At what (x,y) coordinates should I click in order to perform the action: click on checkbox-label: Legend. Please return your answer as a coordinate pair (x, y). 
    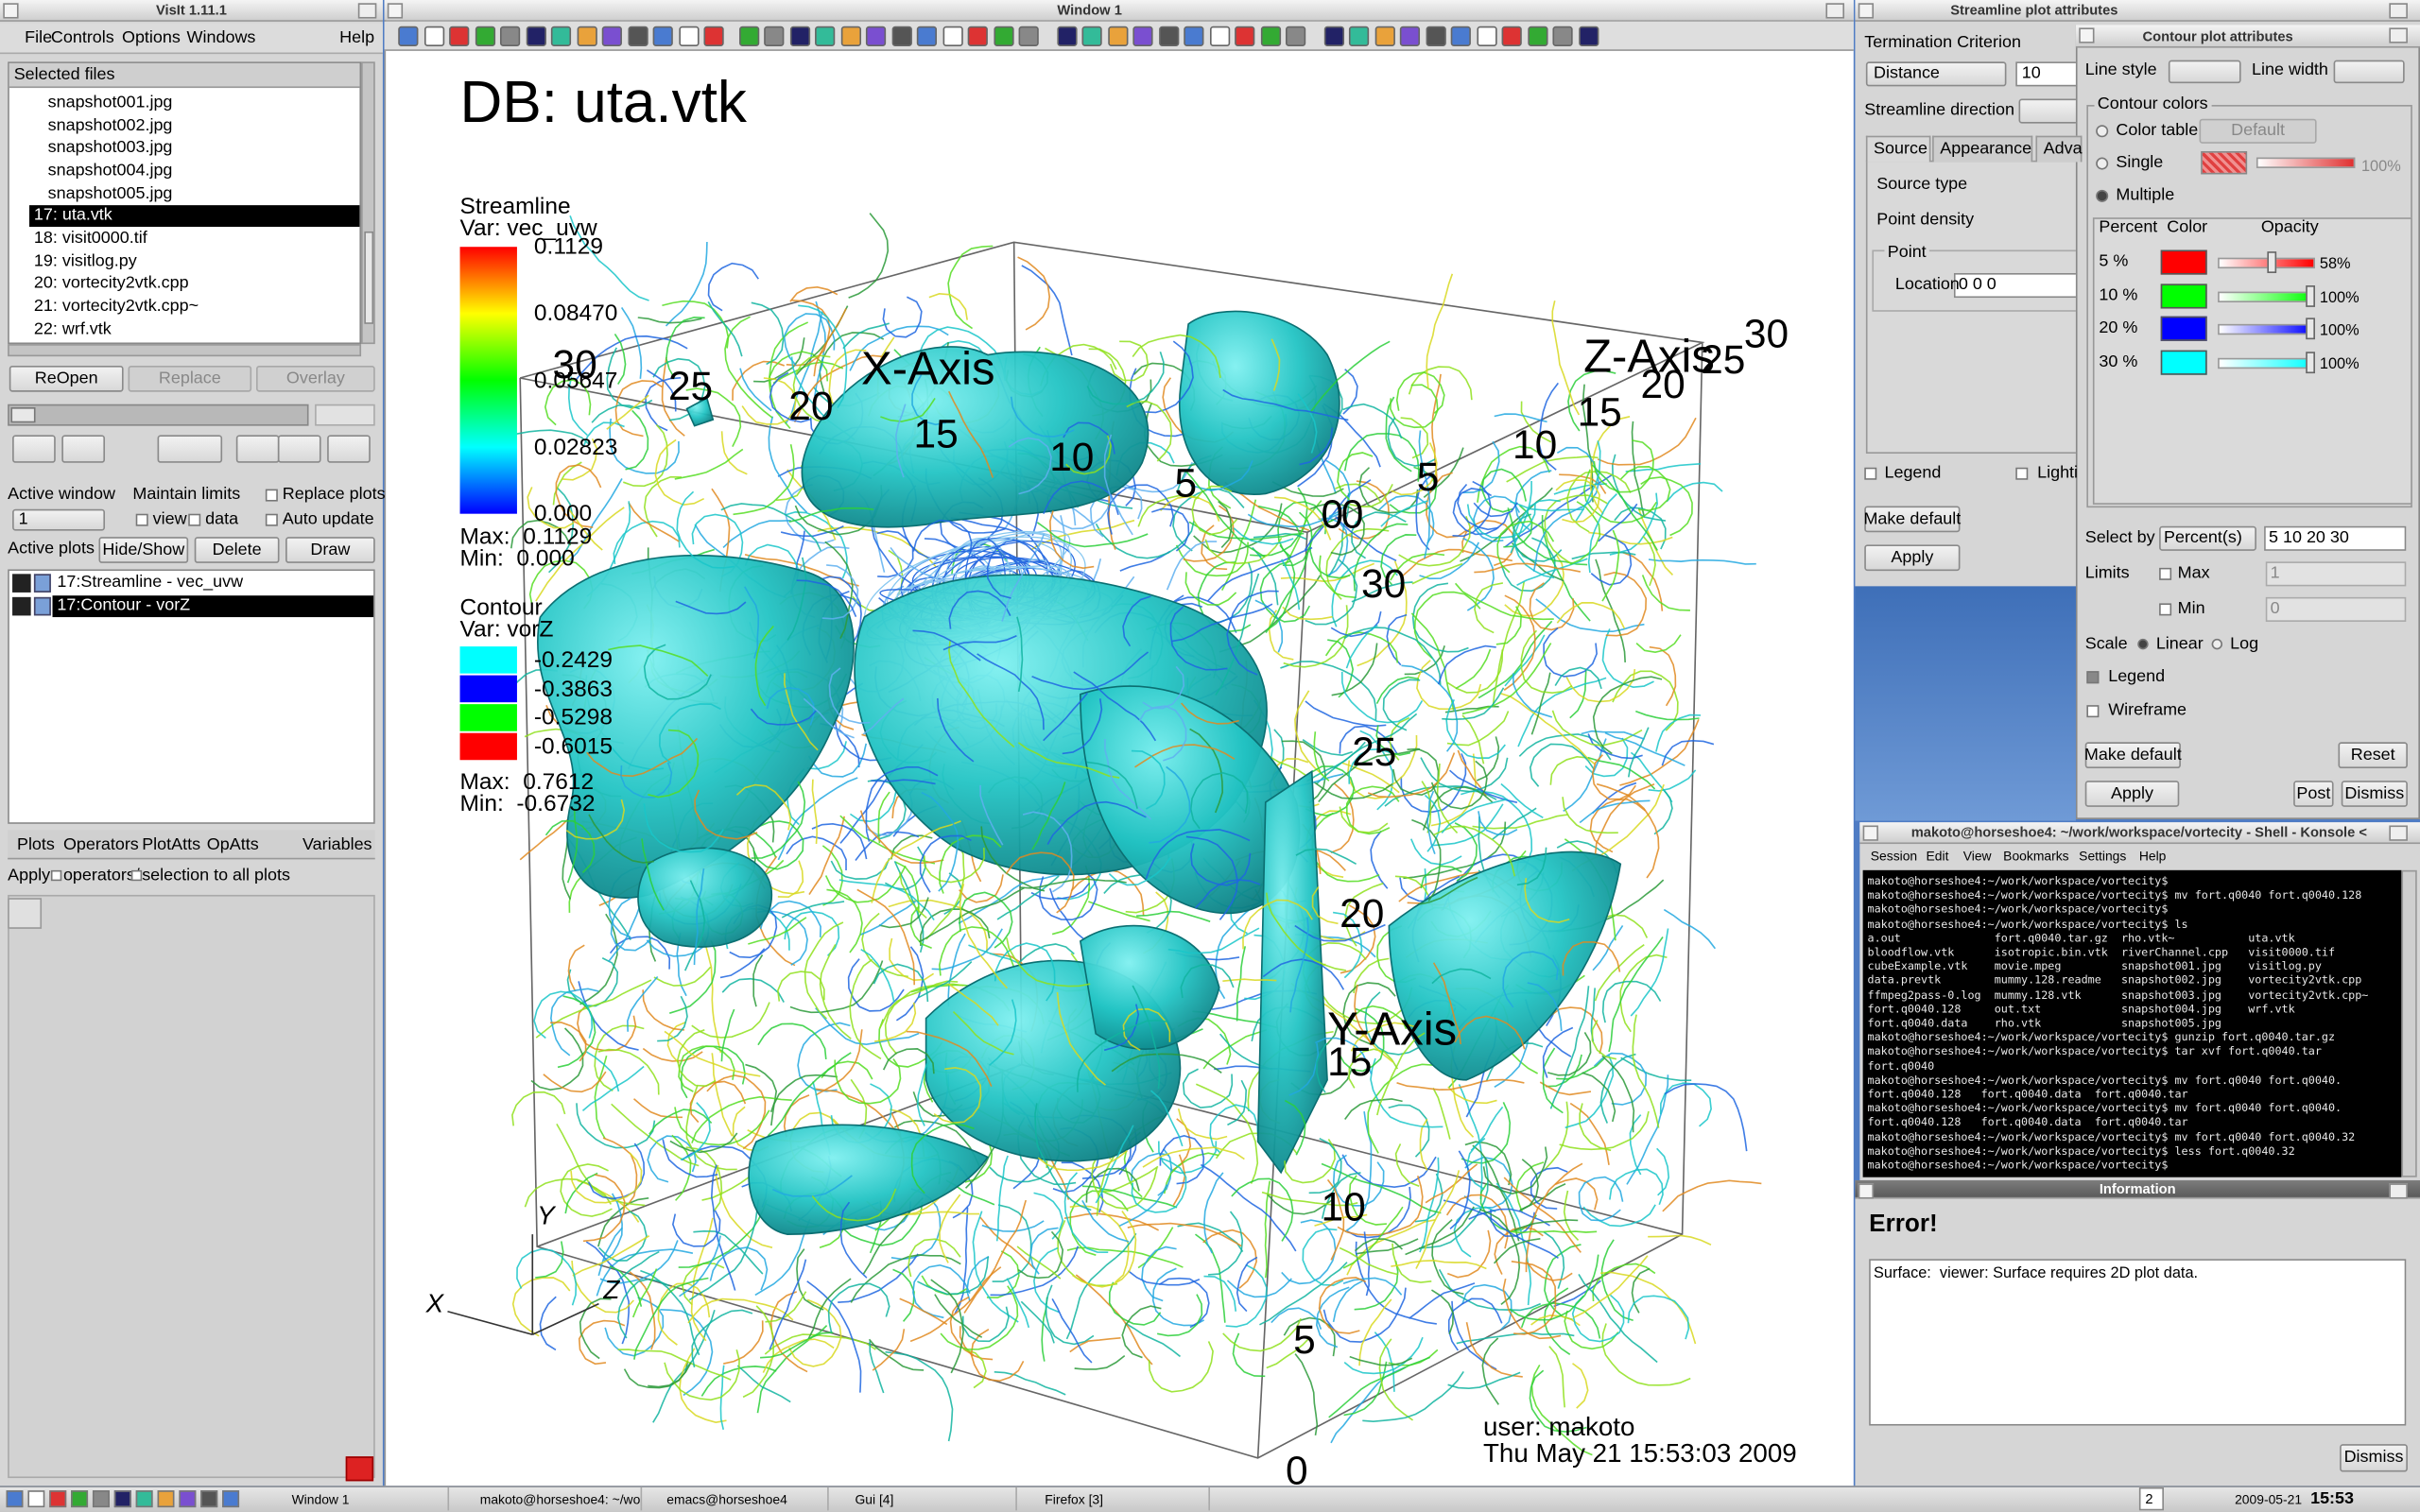
    Looking at the image, I should click on (1913, 473).